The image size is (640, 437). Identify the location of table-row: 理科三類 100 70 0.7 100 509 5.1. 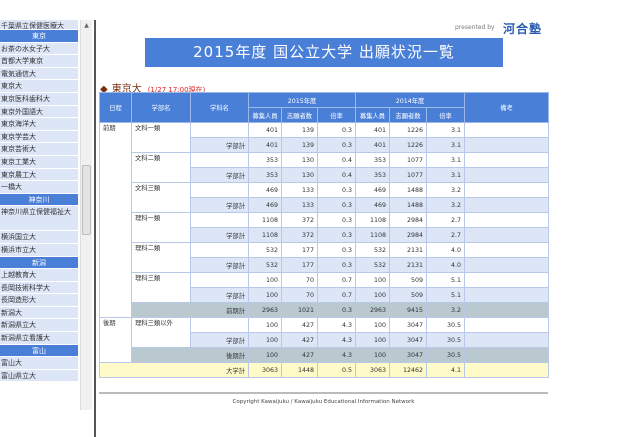
(324, 287).